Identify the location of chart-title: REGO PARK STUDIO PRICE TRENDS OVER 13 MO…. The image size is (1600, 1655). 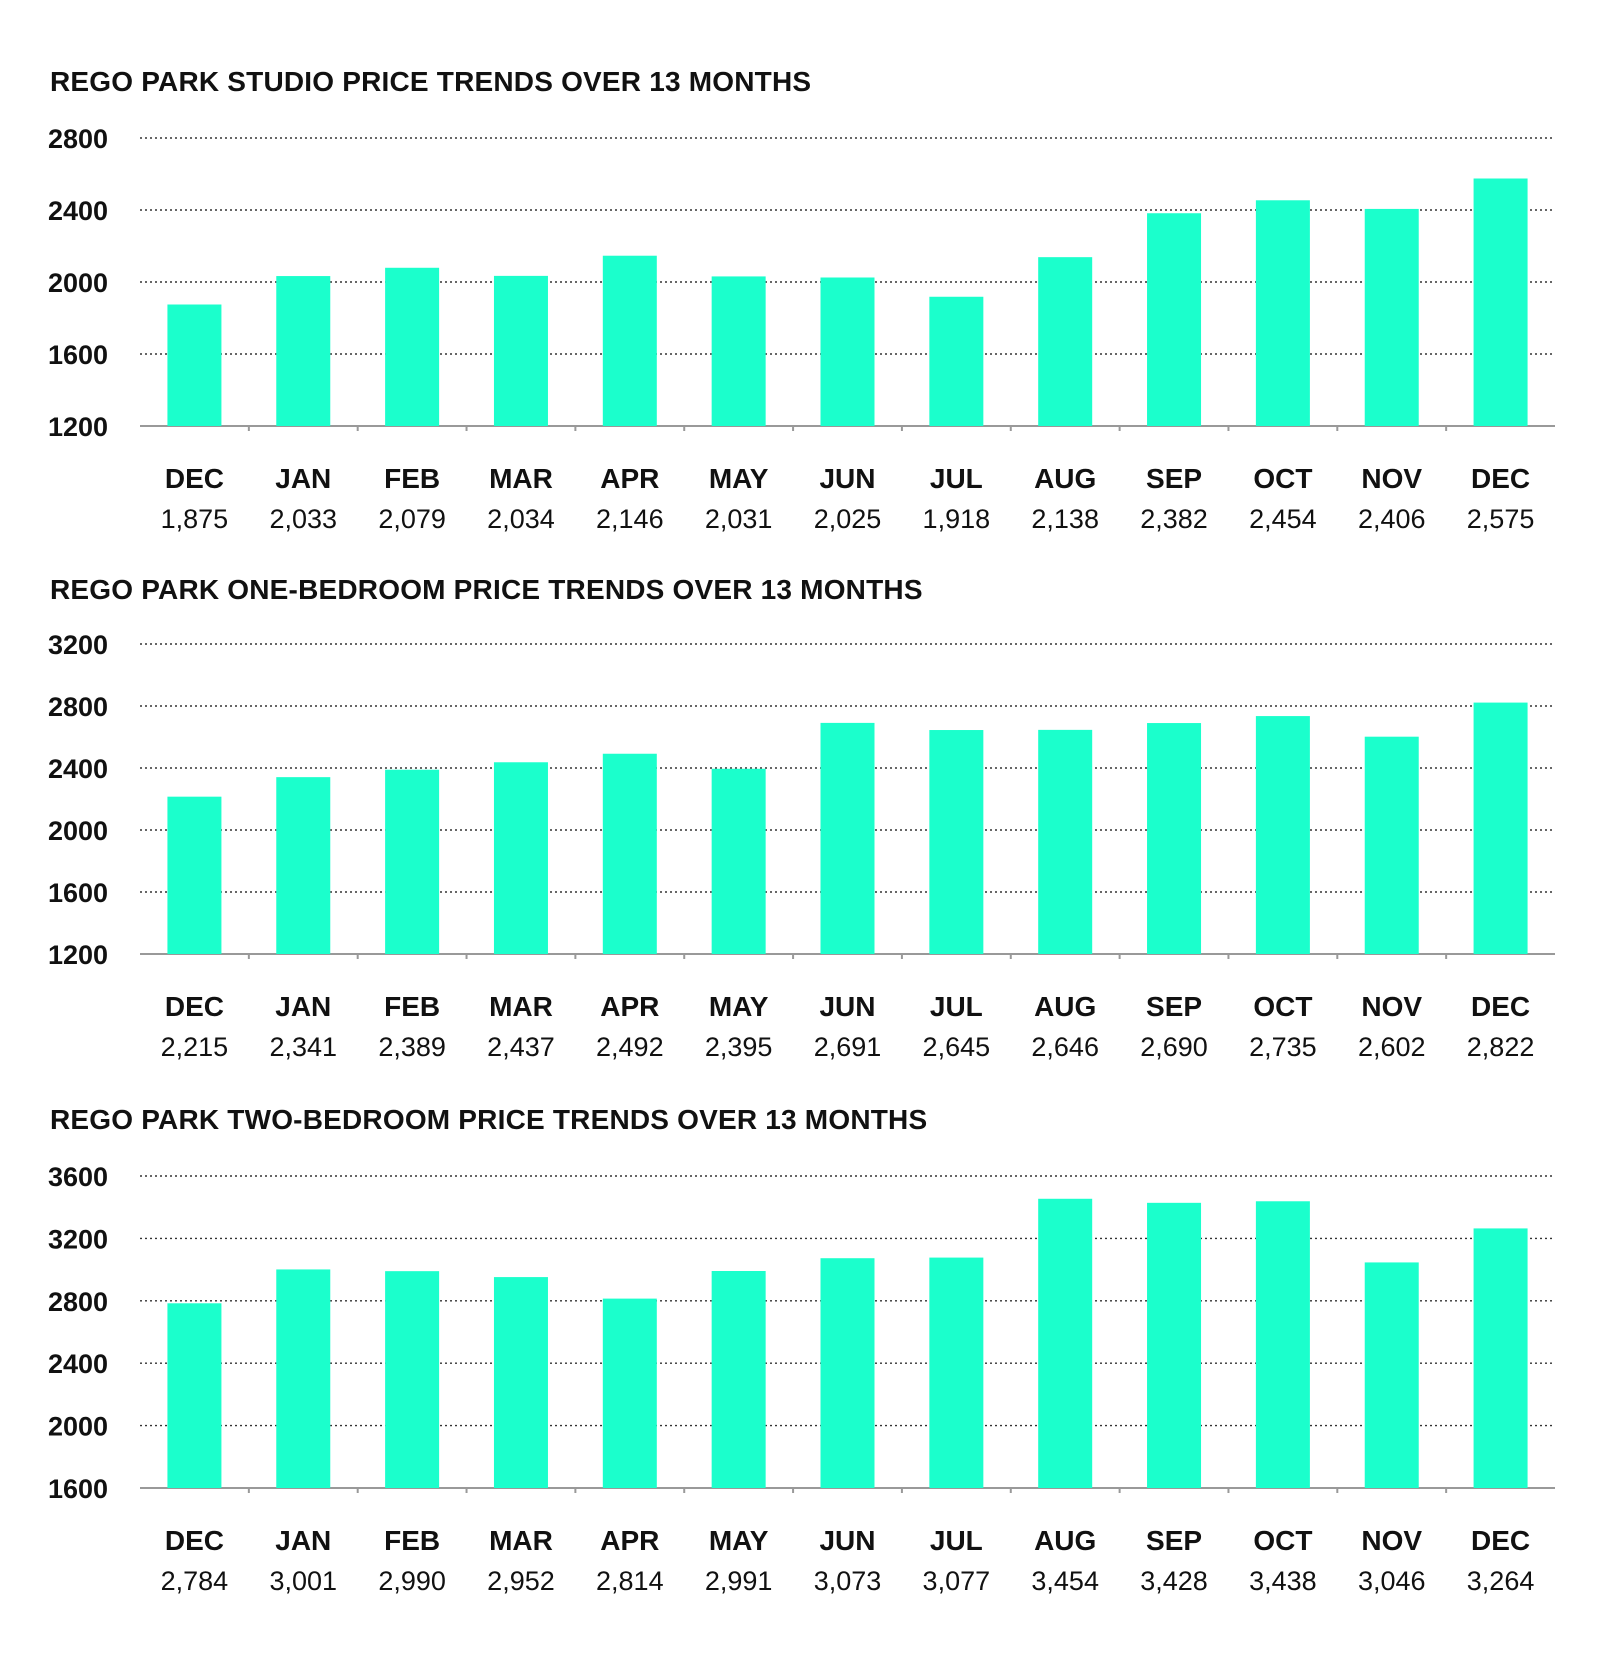
(431, 81).